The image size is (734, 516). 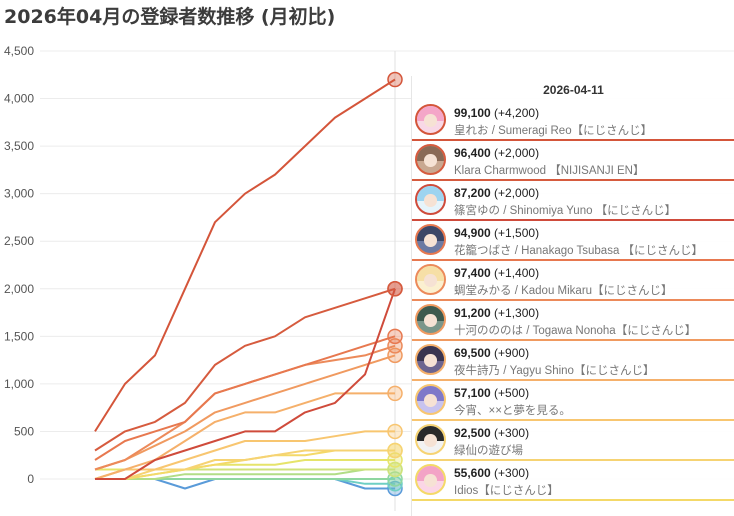 What do you see at coordinates (579, 251) in the screenshot?
I see `channel-name: 花籠つばさ / Hanakago Tsubasa 【にじさんじ】` at bounding box center [579, 251].